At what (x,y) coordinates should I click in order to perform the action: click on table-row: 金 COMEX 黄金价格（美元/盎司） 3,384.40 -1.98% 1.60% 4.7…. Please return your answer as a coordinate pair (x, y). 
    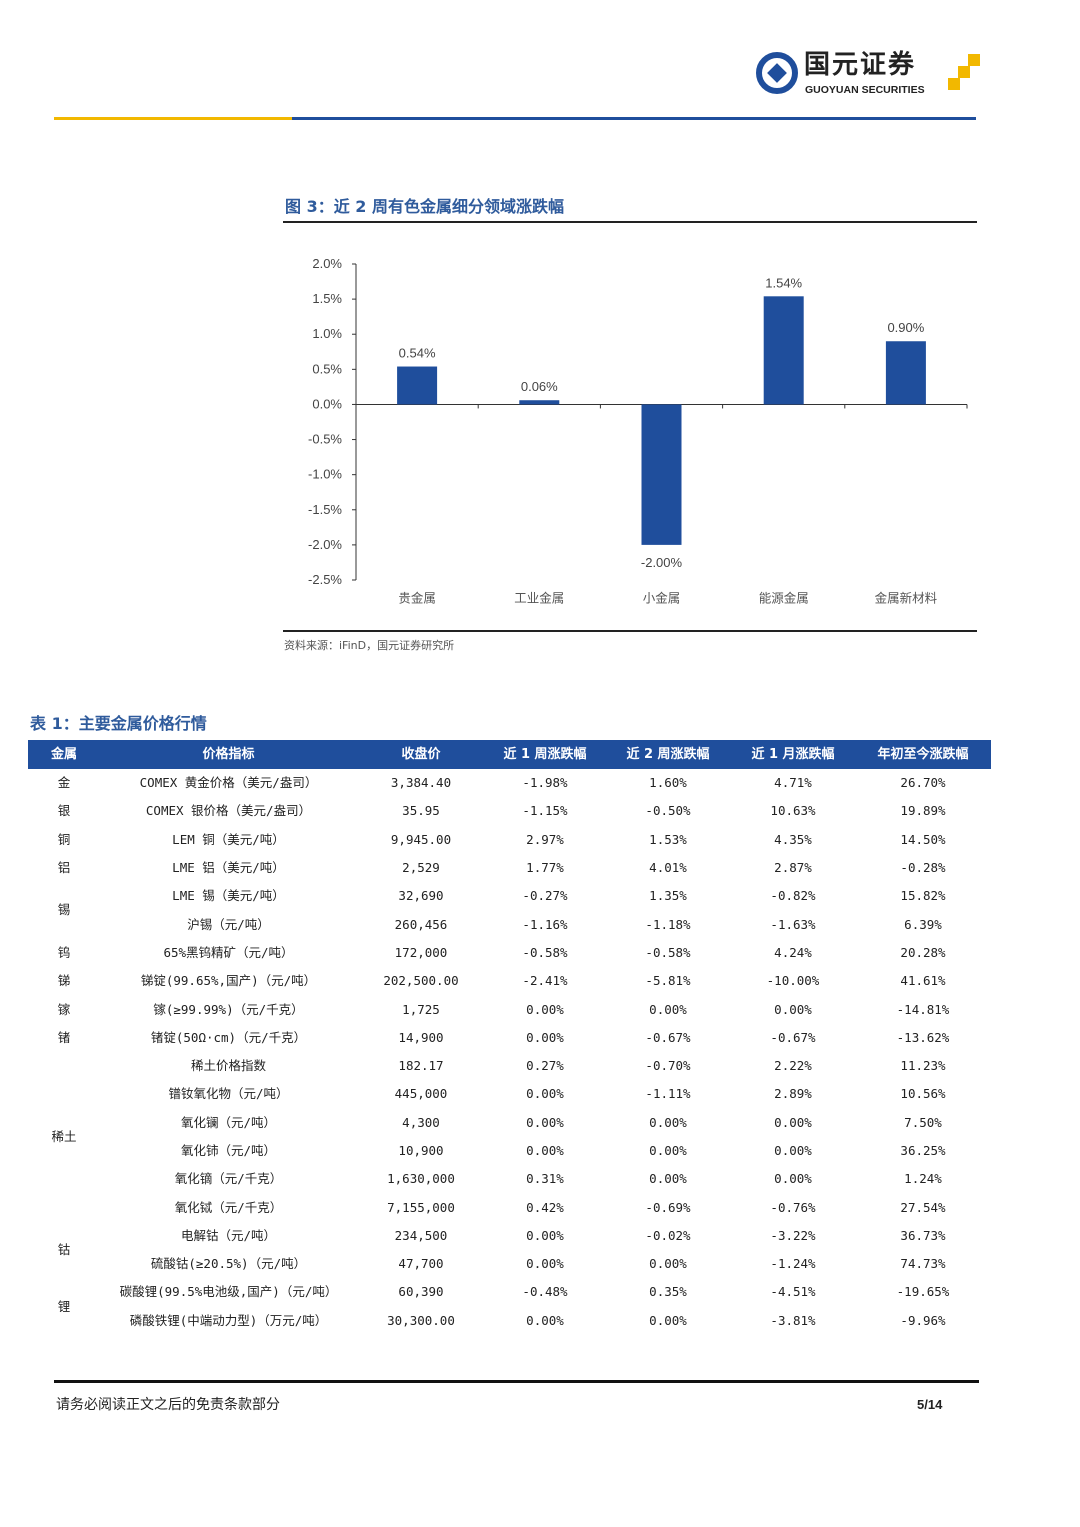
    Looking at the image, I should click on (509, 783).